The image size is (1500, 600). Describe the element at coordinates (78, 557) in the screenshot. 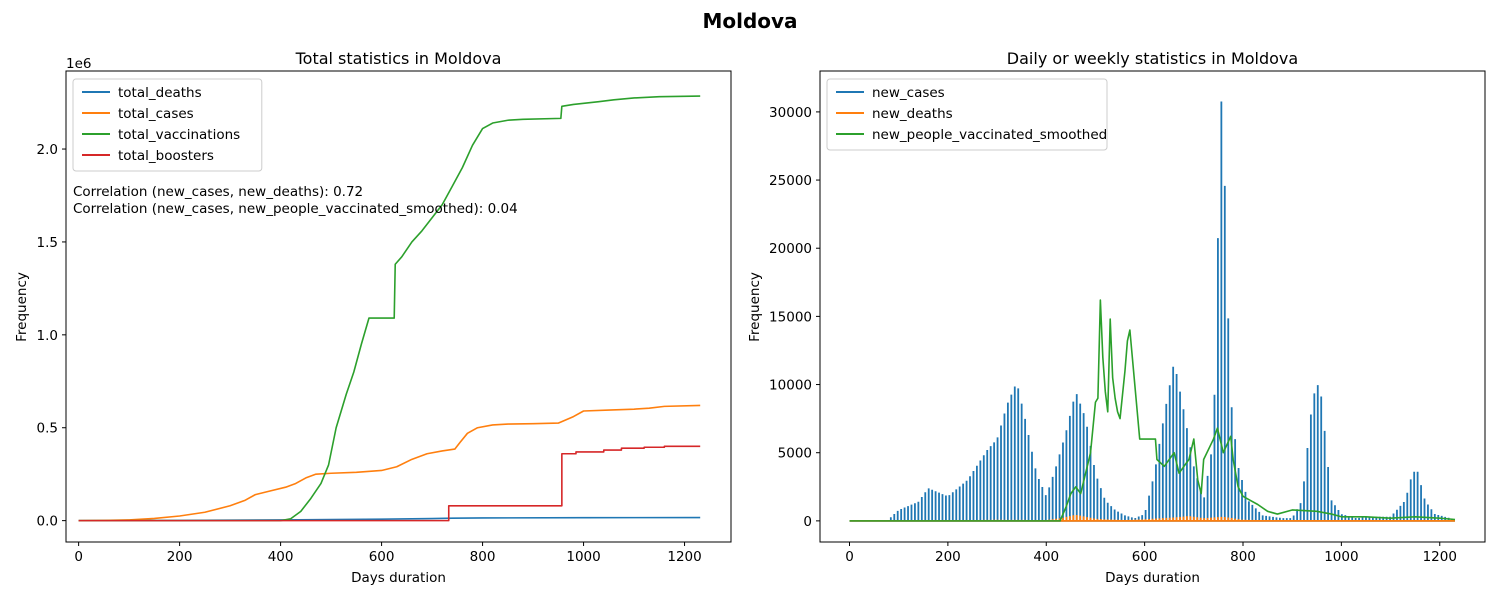

I see `left-chart-x-tick-label: 0` at that location.